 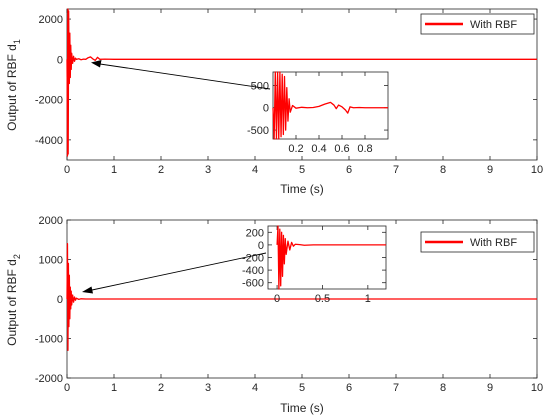 I want to click on chart_data.0-ytick-label: 2000, so click(x=51, y=20).